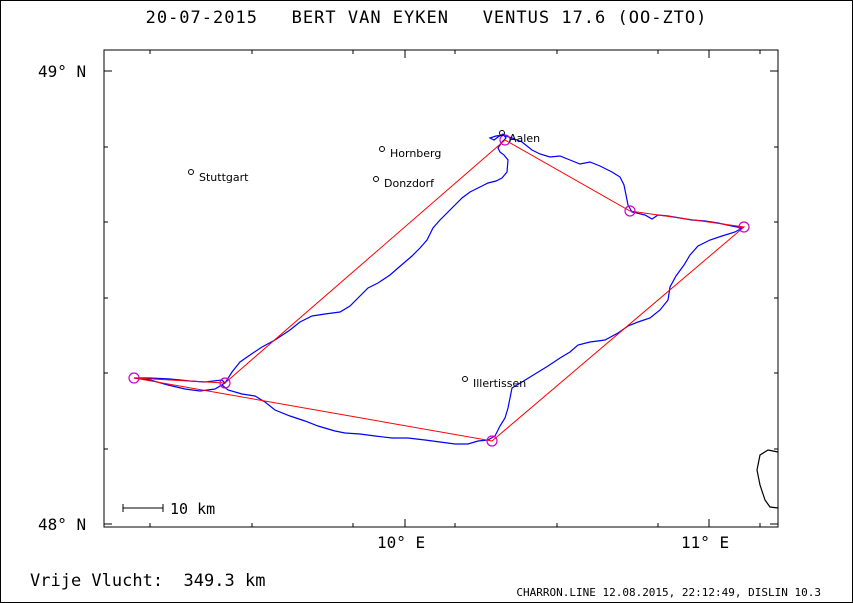 This screenshot has height=603, width=853. I want to click on scale-label: 10 km, so click(193, 509).